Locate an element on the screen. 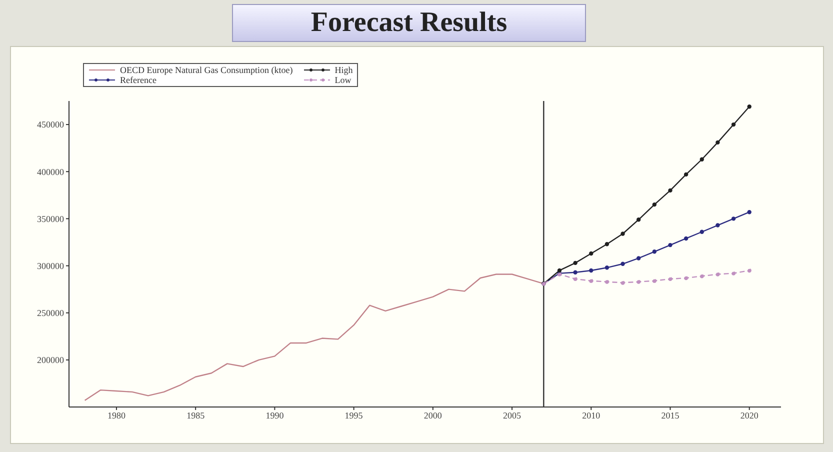  legend-label: OECD Europe Natural Gas Consumption (ktoe) is located at coordinates (206, 70).